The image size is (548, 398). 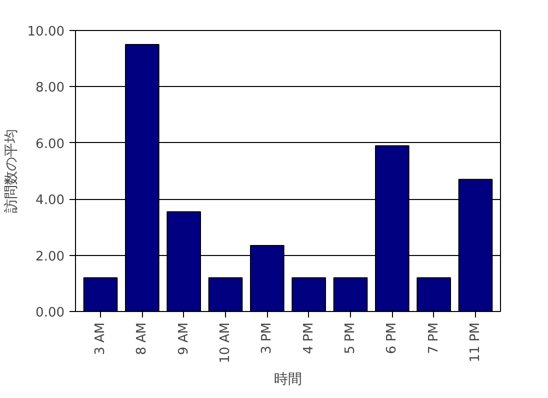 I want to click on y-tick-label: 8.00, so click(x=50, y=88).